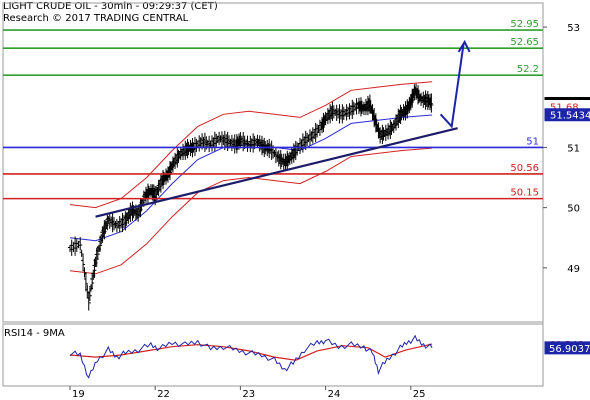 This screenshot has height=400, width=590. What do you see at coordinates (569, 349) in the screenshot?
I see `rsi-value-label: 56.9037` at bounding box center [569, 349].